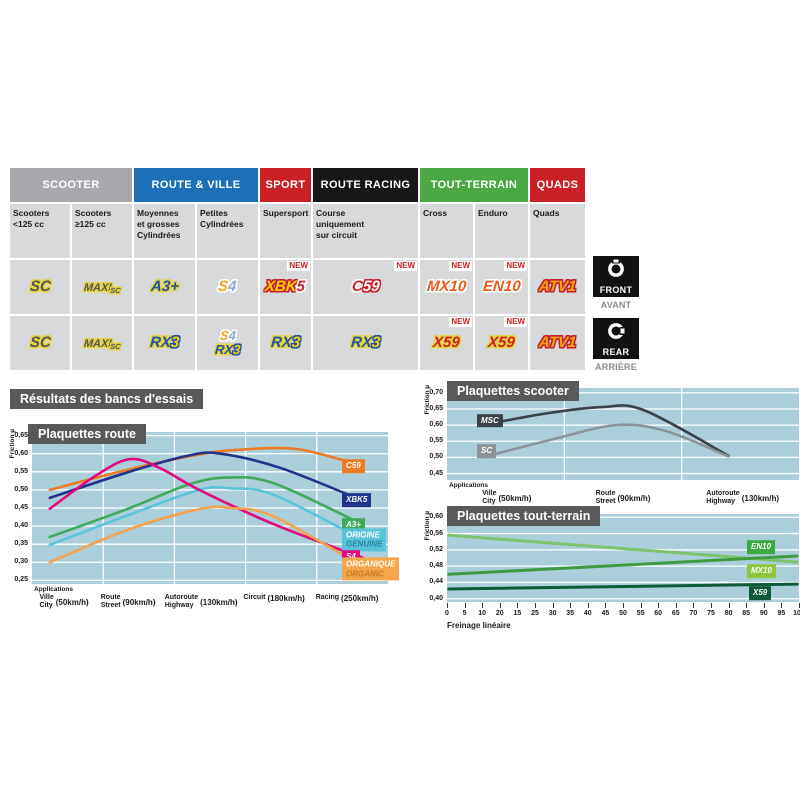  Describe the element at coordinates (327, 598) in the screenshot. I see `category-name: Racing` at that location.